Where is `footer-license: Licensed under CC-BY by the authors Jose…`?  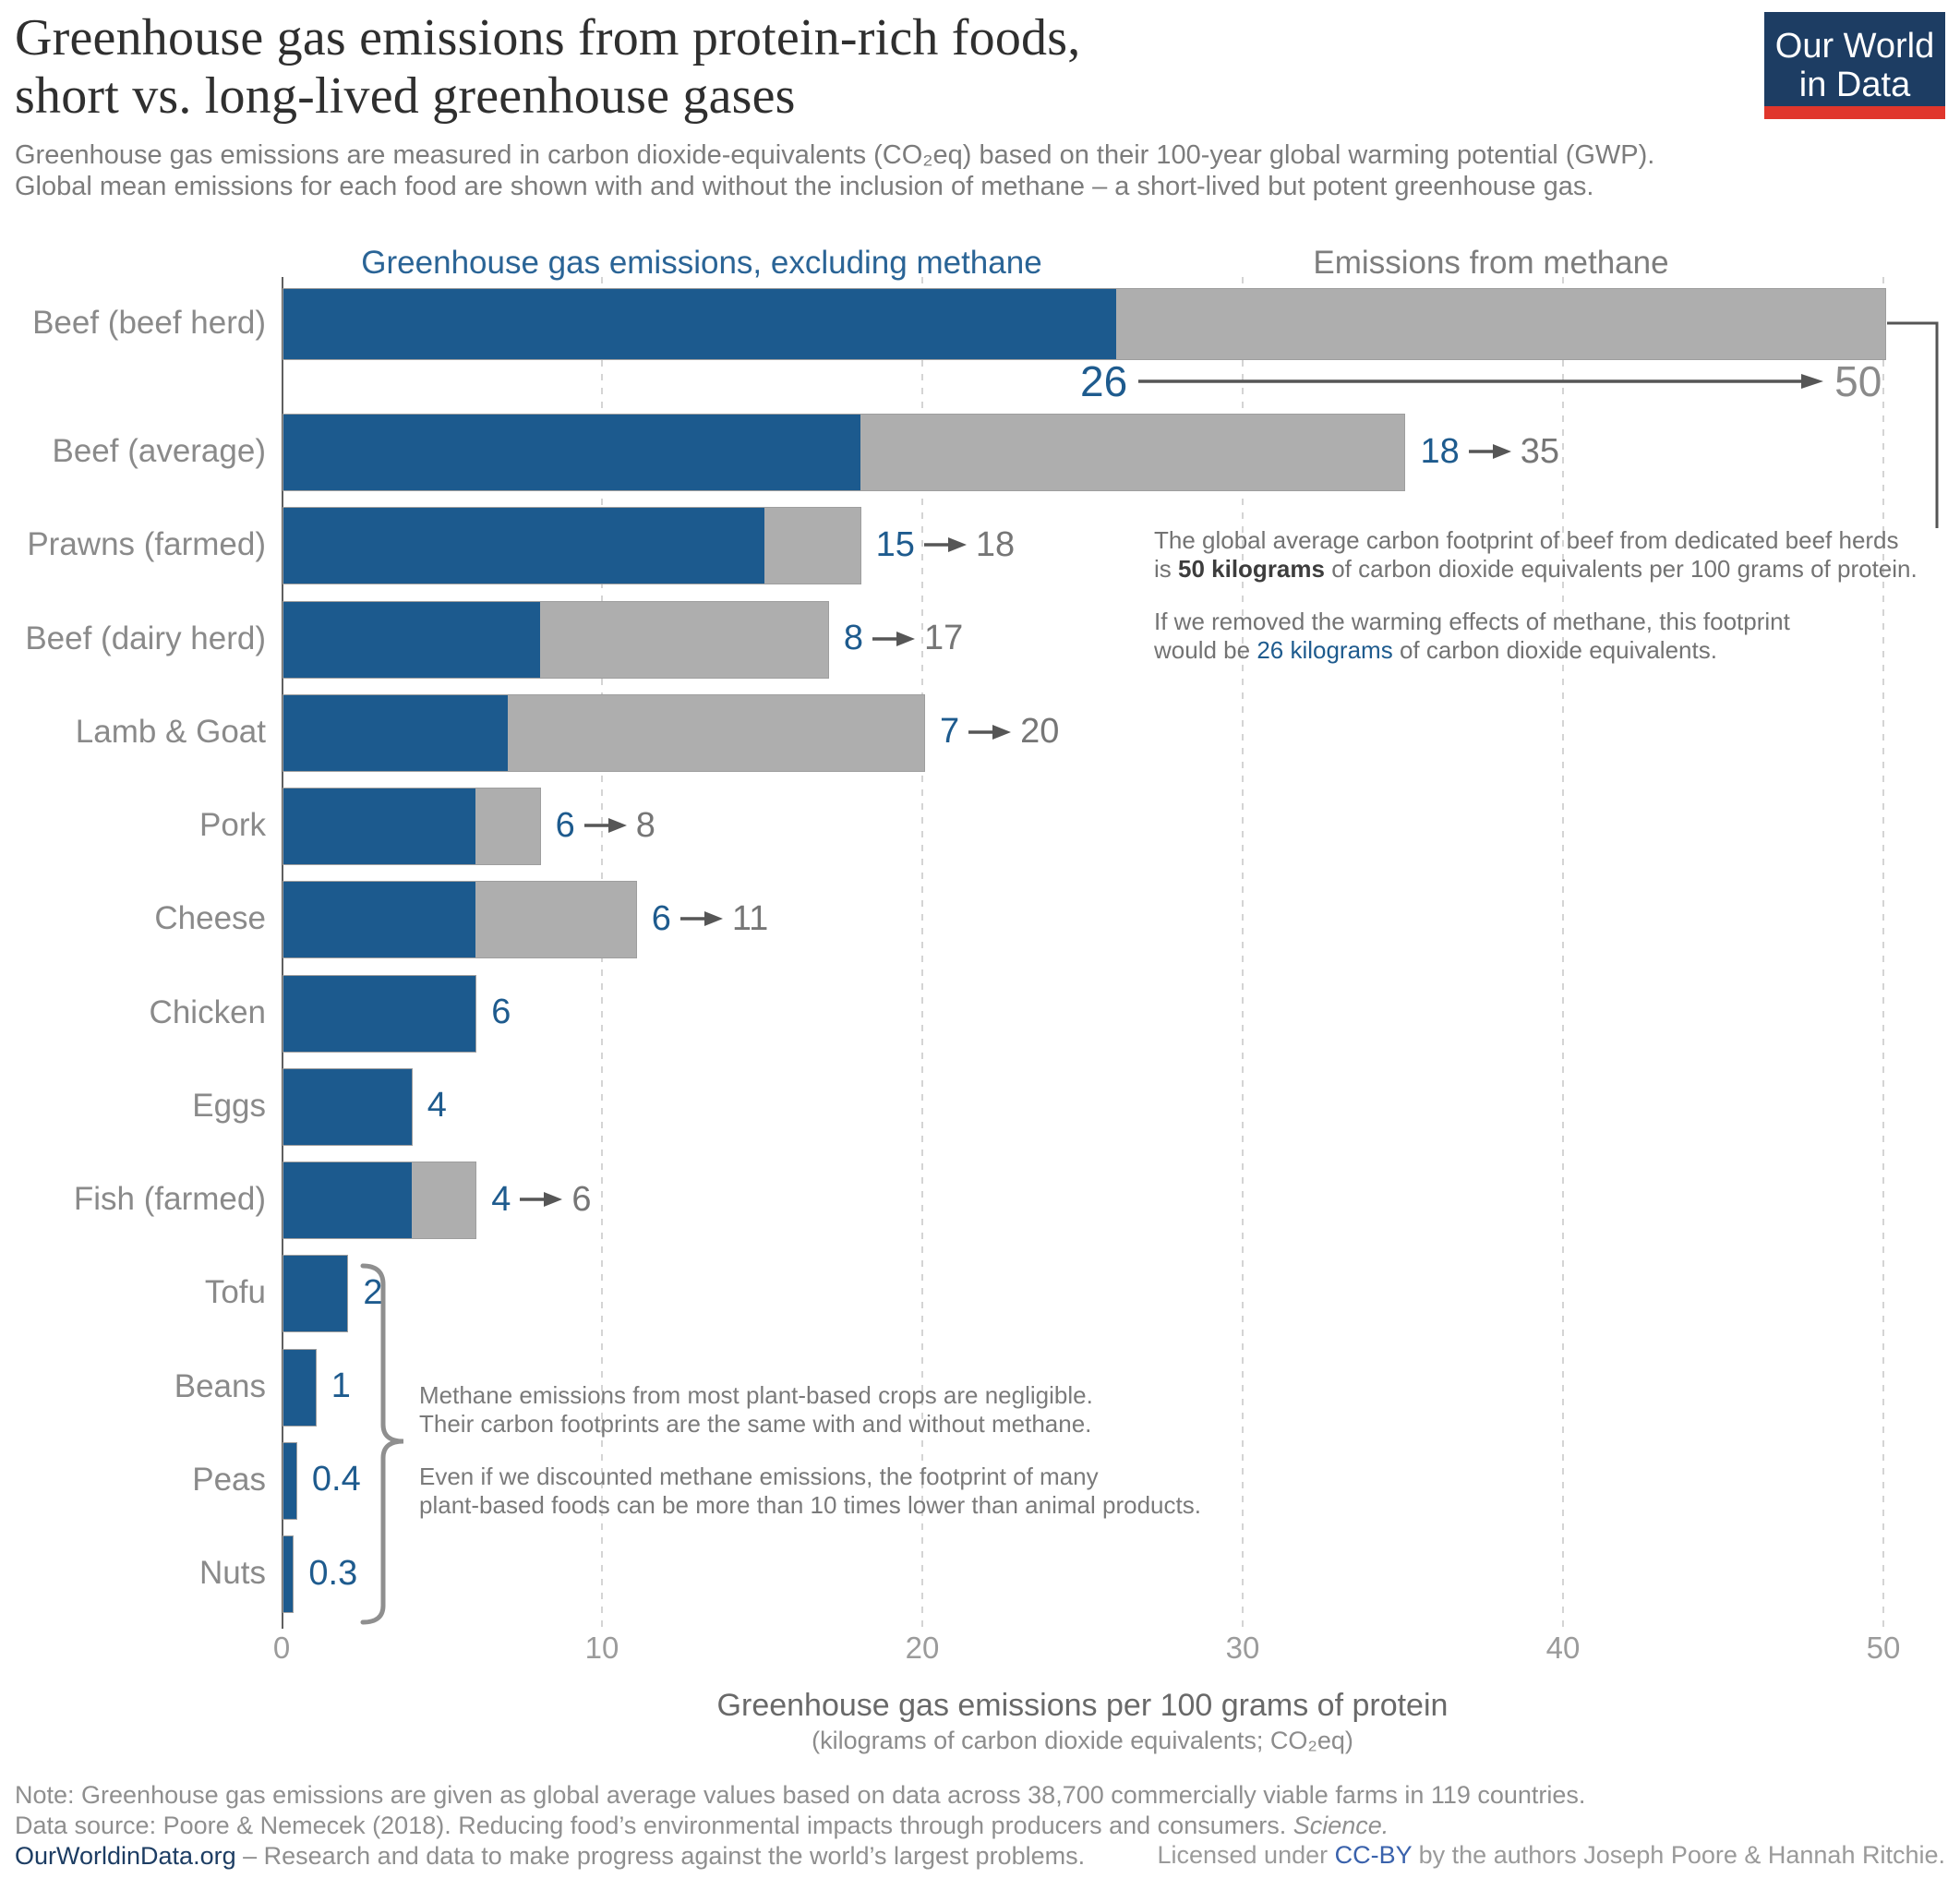
footer-license: Licensed under CC-BY by the authors Jose… is located at coordinates (1551, 1855).